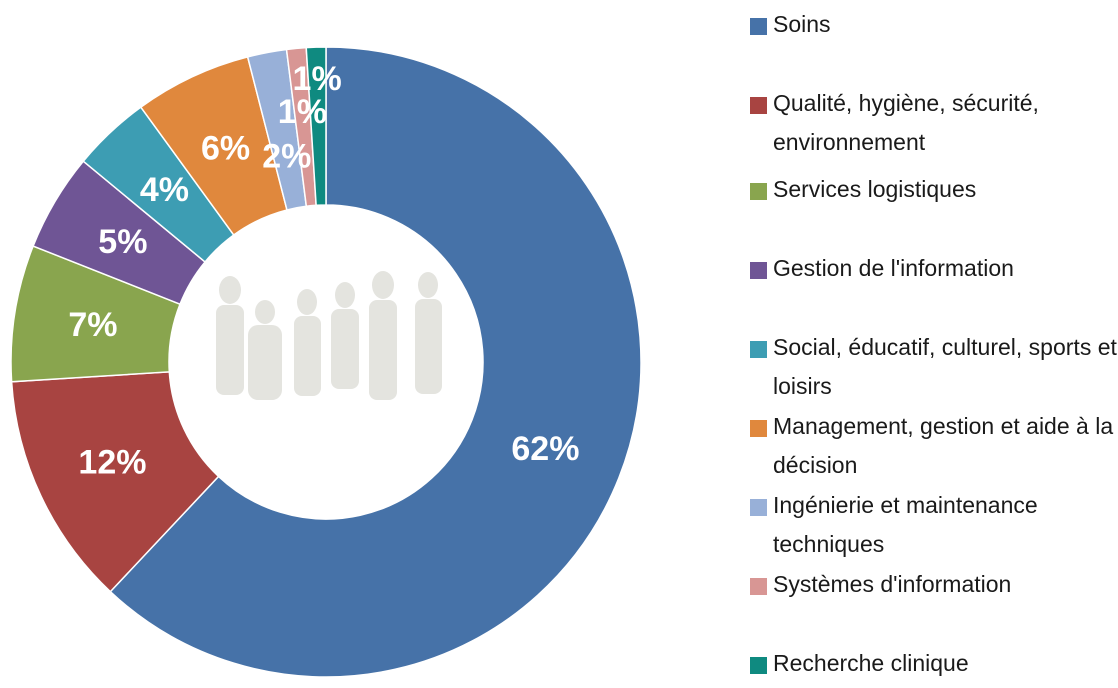  What do you see at coordinates (802, 24) in the screenshot?
I see `legend-label: Soins` at bounding box center [802, 24].